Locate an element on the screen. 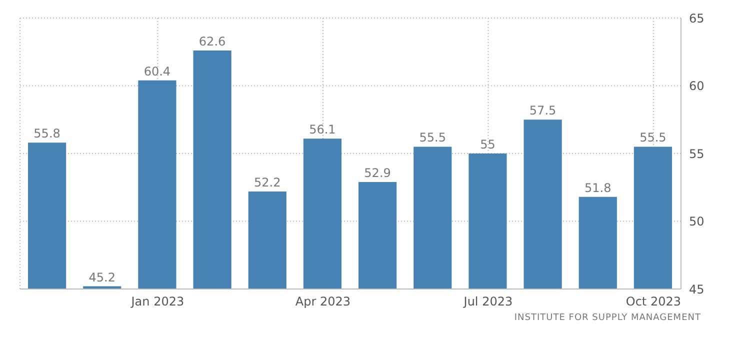 This screenshot has height=349, width=731. data-label: 52.9 is located at coordinates (377, 173).